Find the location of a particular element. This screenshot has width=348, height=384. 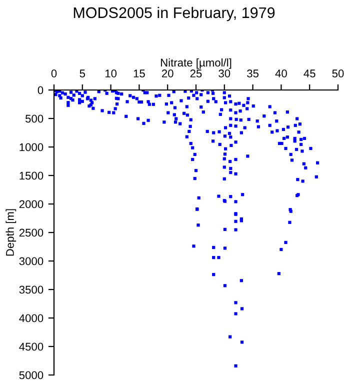

x-tick-label: 25 is located at coordinates (196, 74).